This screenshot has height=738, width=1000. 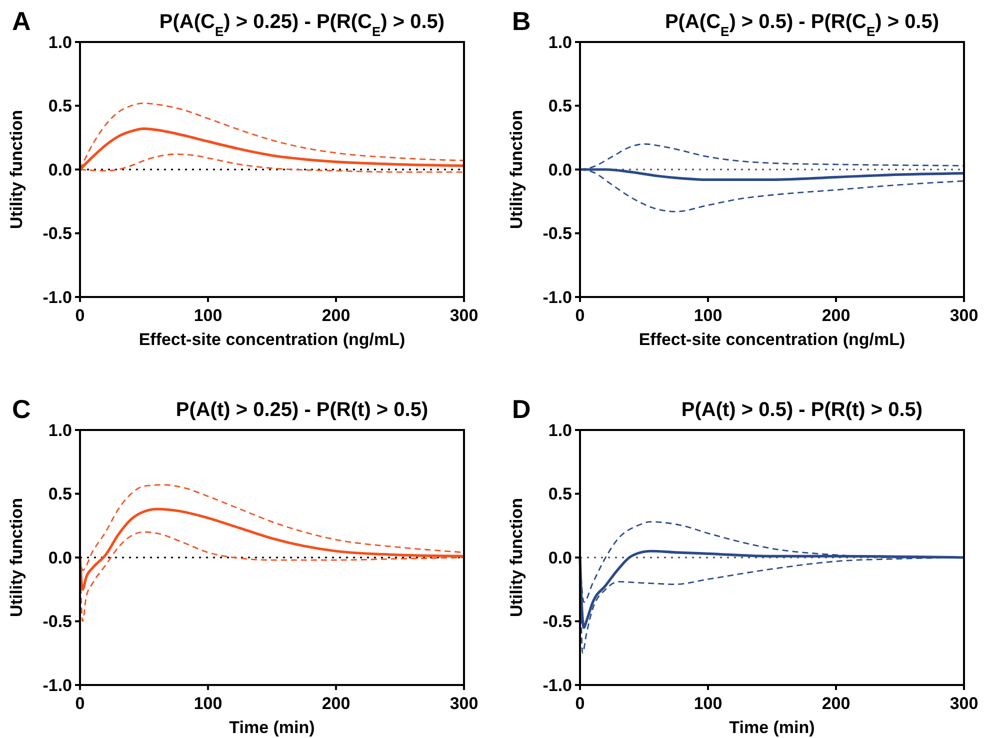 What do you see at coordinates (521, 21) in the screenshot?
I see `text: B` at bounding box center [521, 21].